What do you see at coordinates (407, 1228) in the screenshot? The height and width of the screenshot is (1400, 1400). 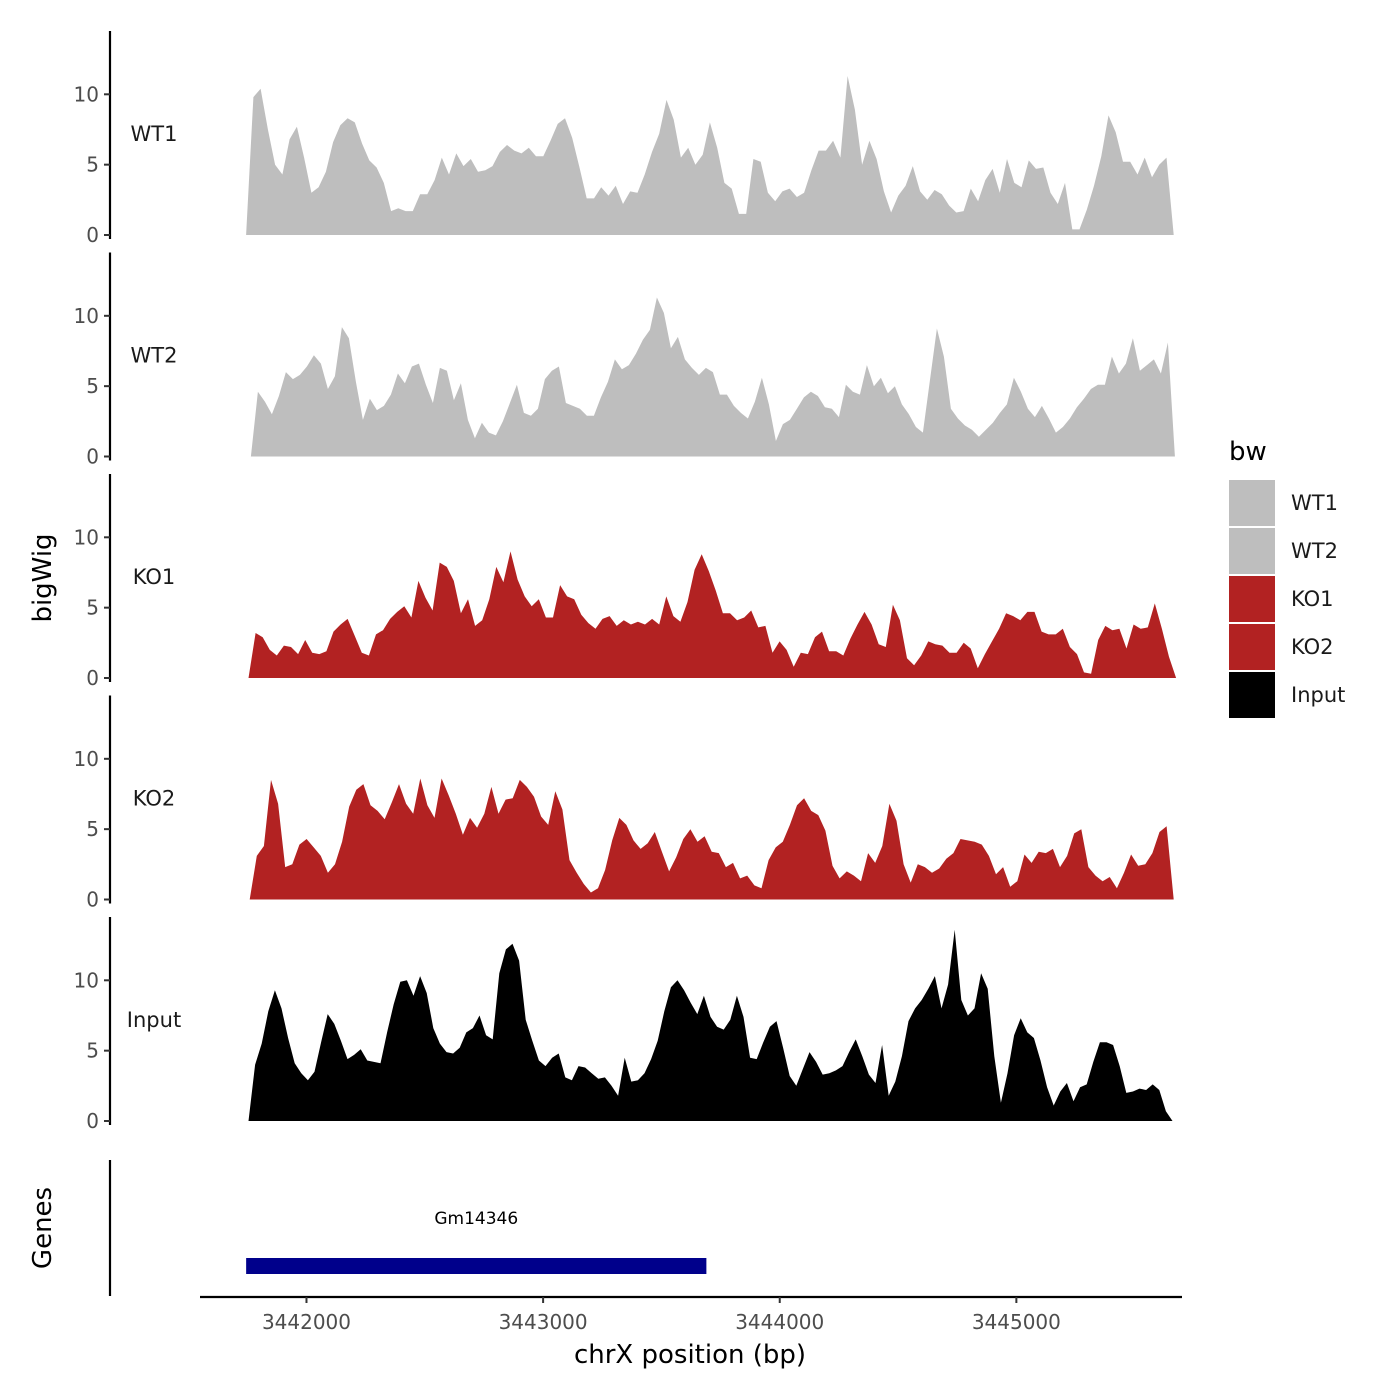 I see `genes-panel: Gm14346` at bounding box center [407, 1228].